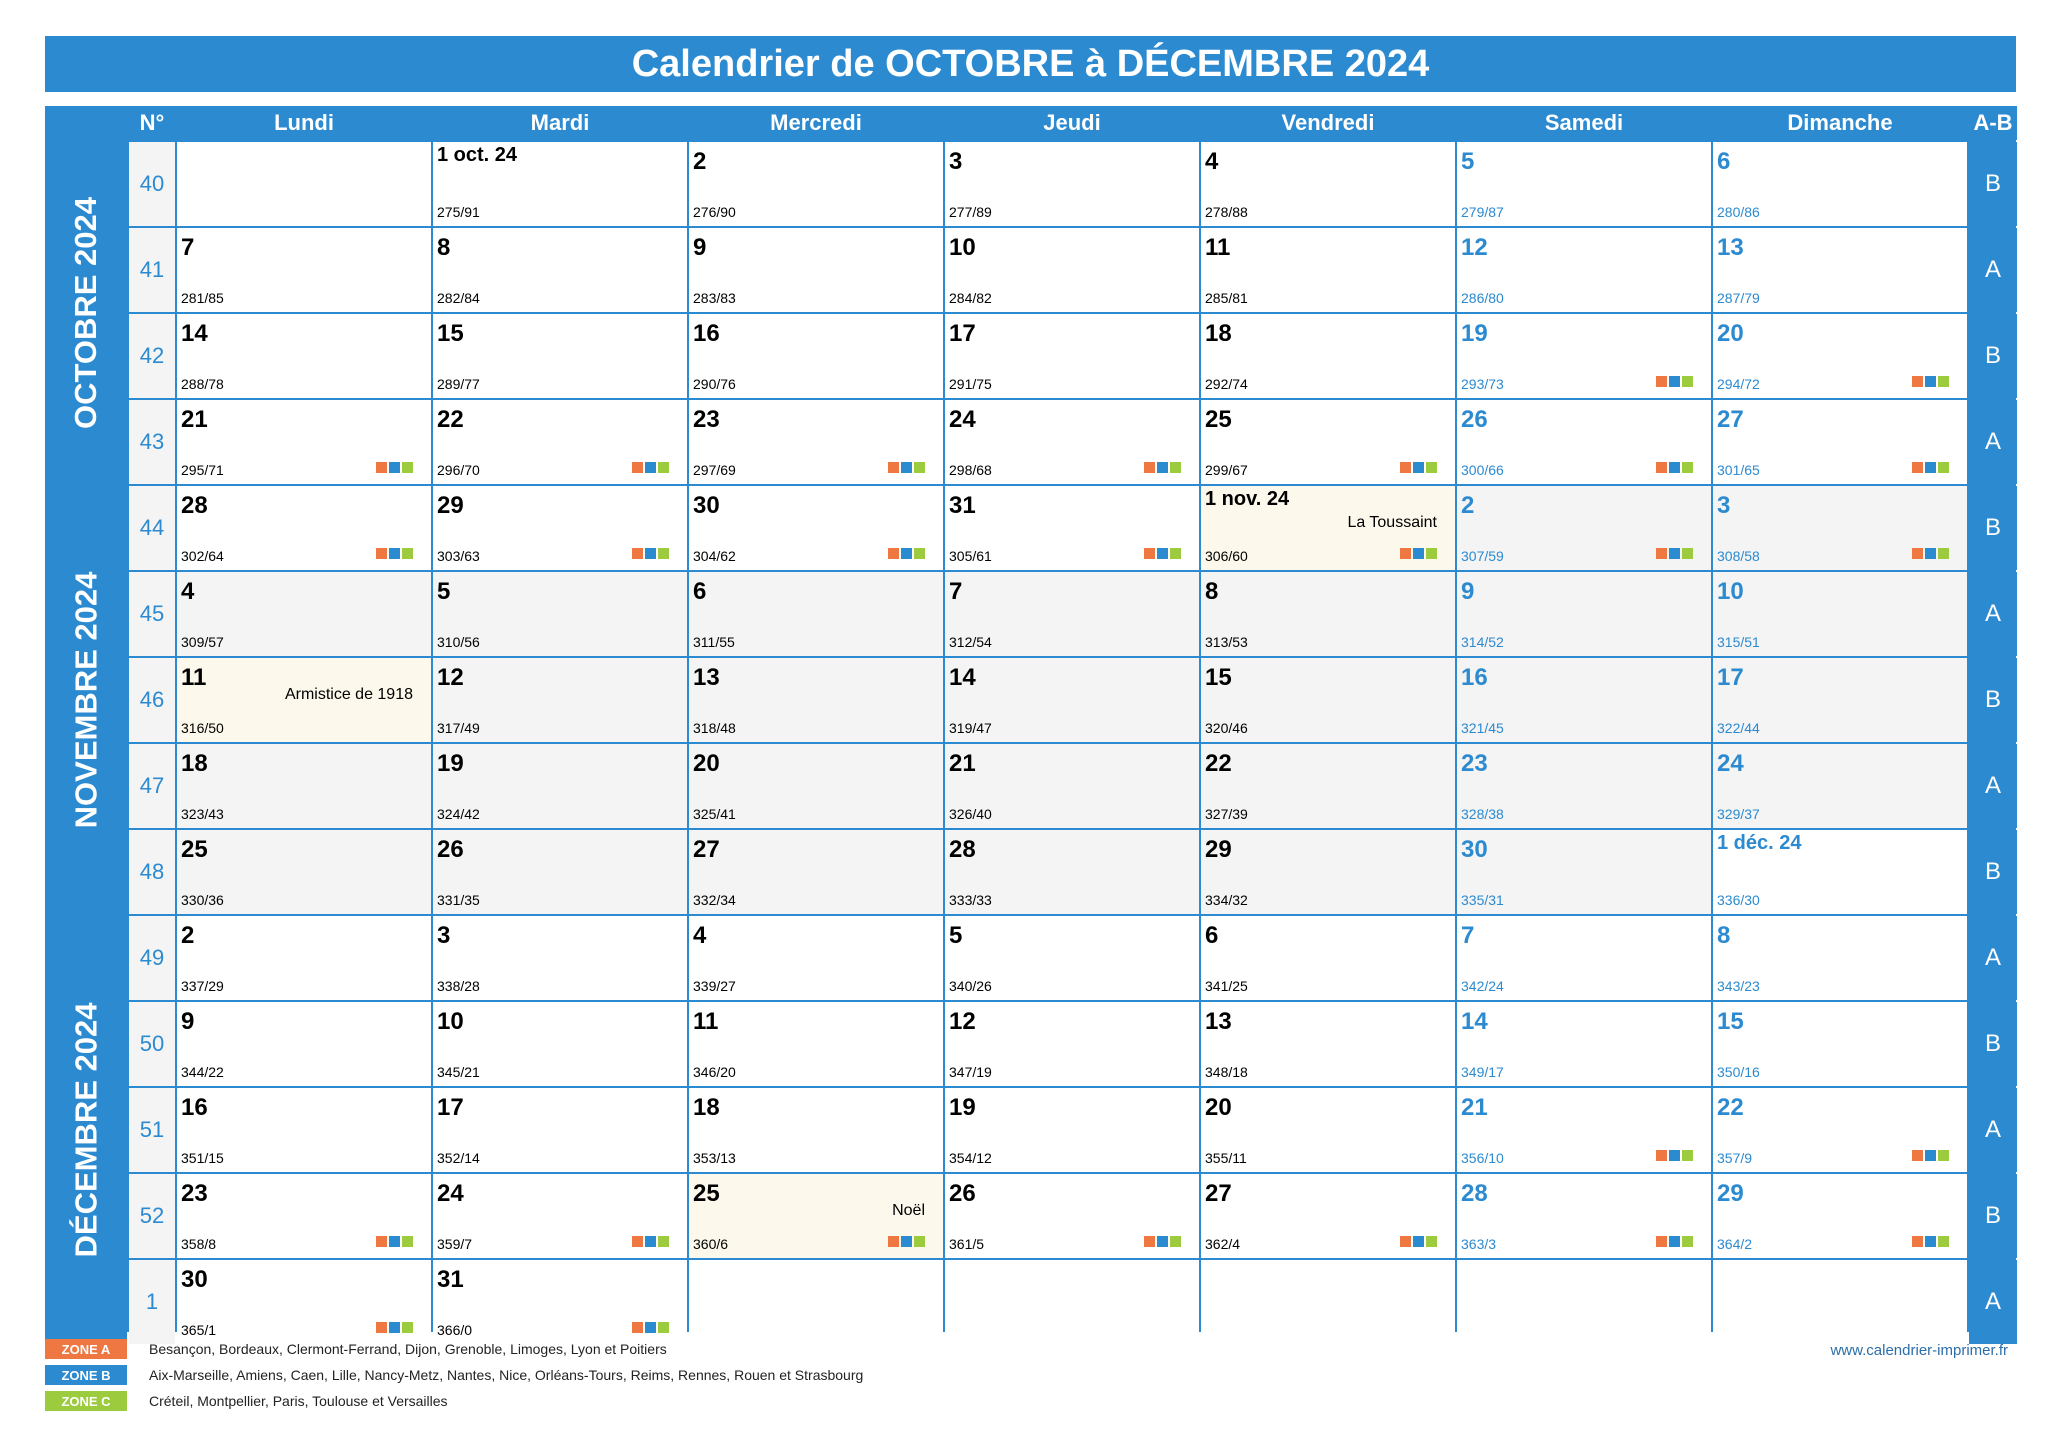  What do you see at coordinates (199, 1330) in the screenshot?
I see `day-of-year: 365/1` at bounding box center [199, 1330].